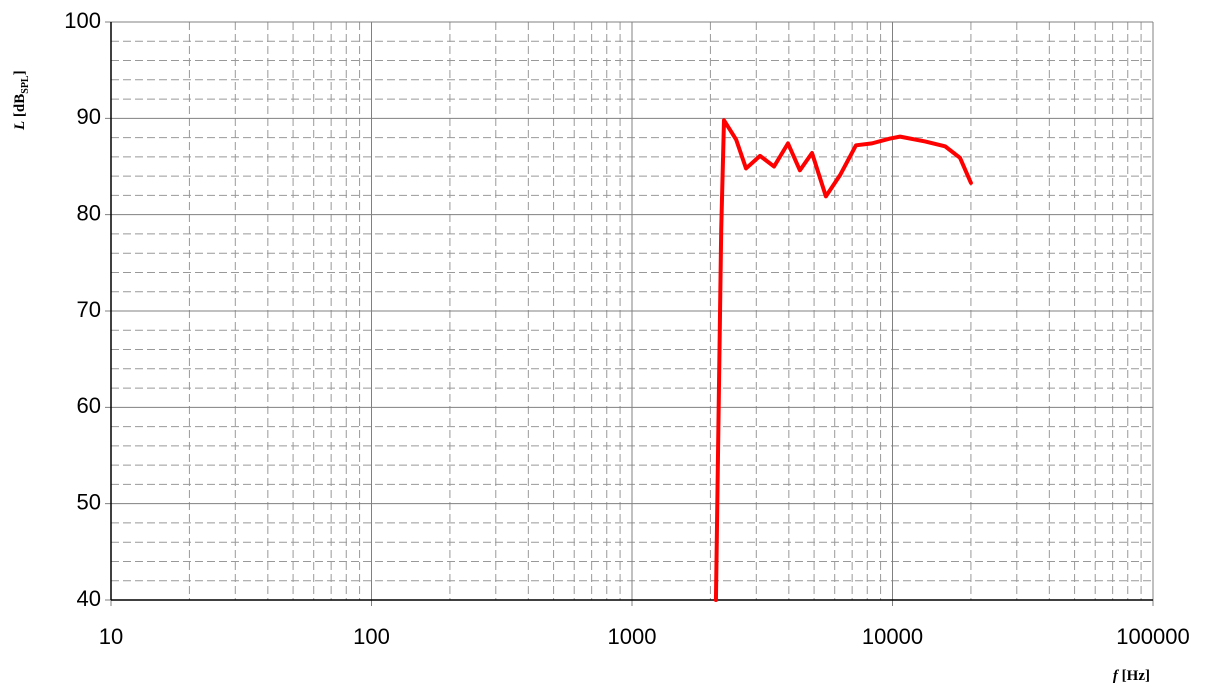  What do you see at coordinates (20, 126) in the screenshot?
I see `y-label-symbol: L` at bounding box center [20, 126].